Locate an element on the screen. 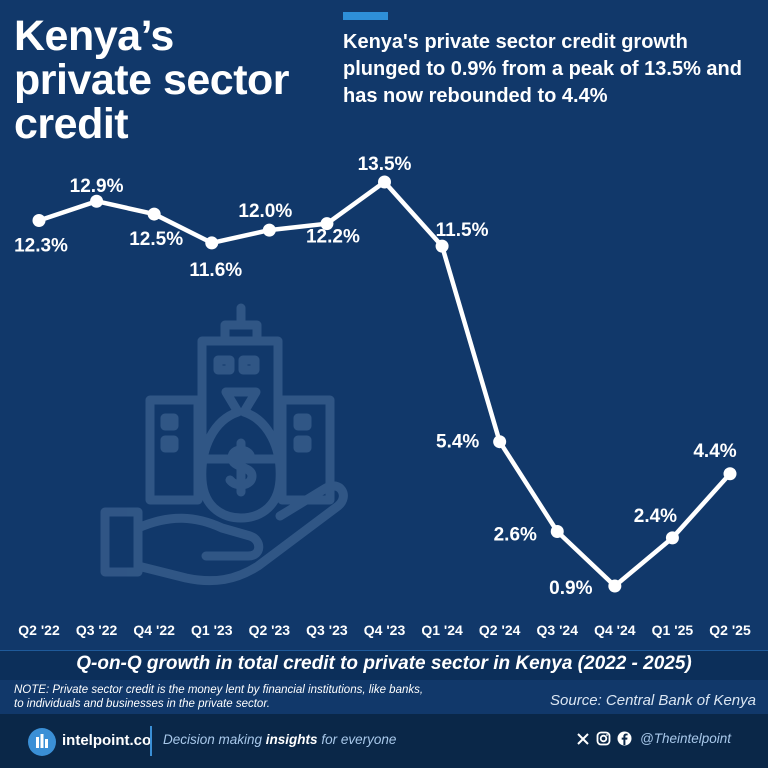 The height and width of the screenshot is (768, 768). footer-divider is located at coordinates (151, 741).